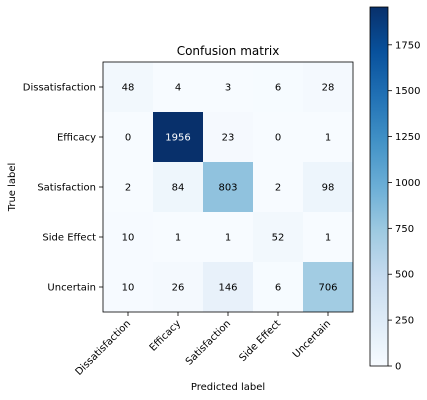  What do you see at coordinates (407, 183) in the screenshot?
I see `colorbar-tick-label: 1000` at bounding box center [407, 183].